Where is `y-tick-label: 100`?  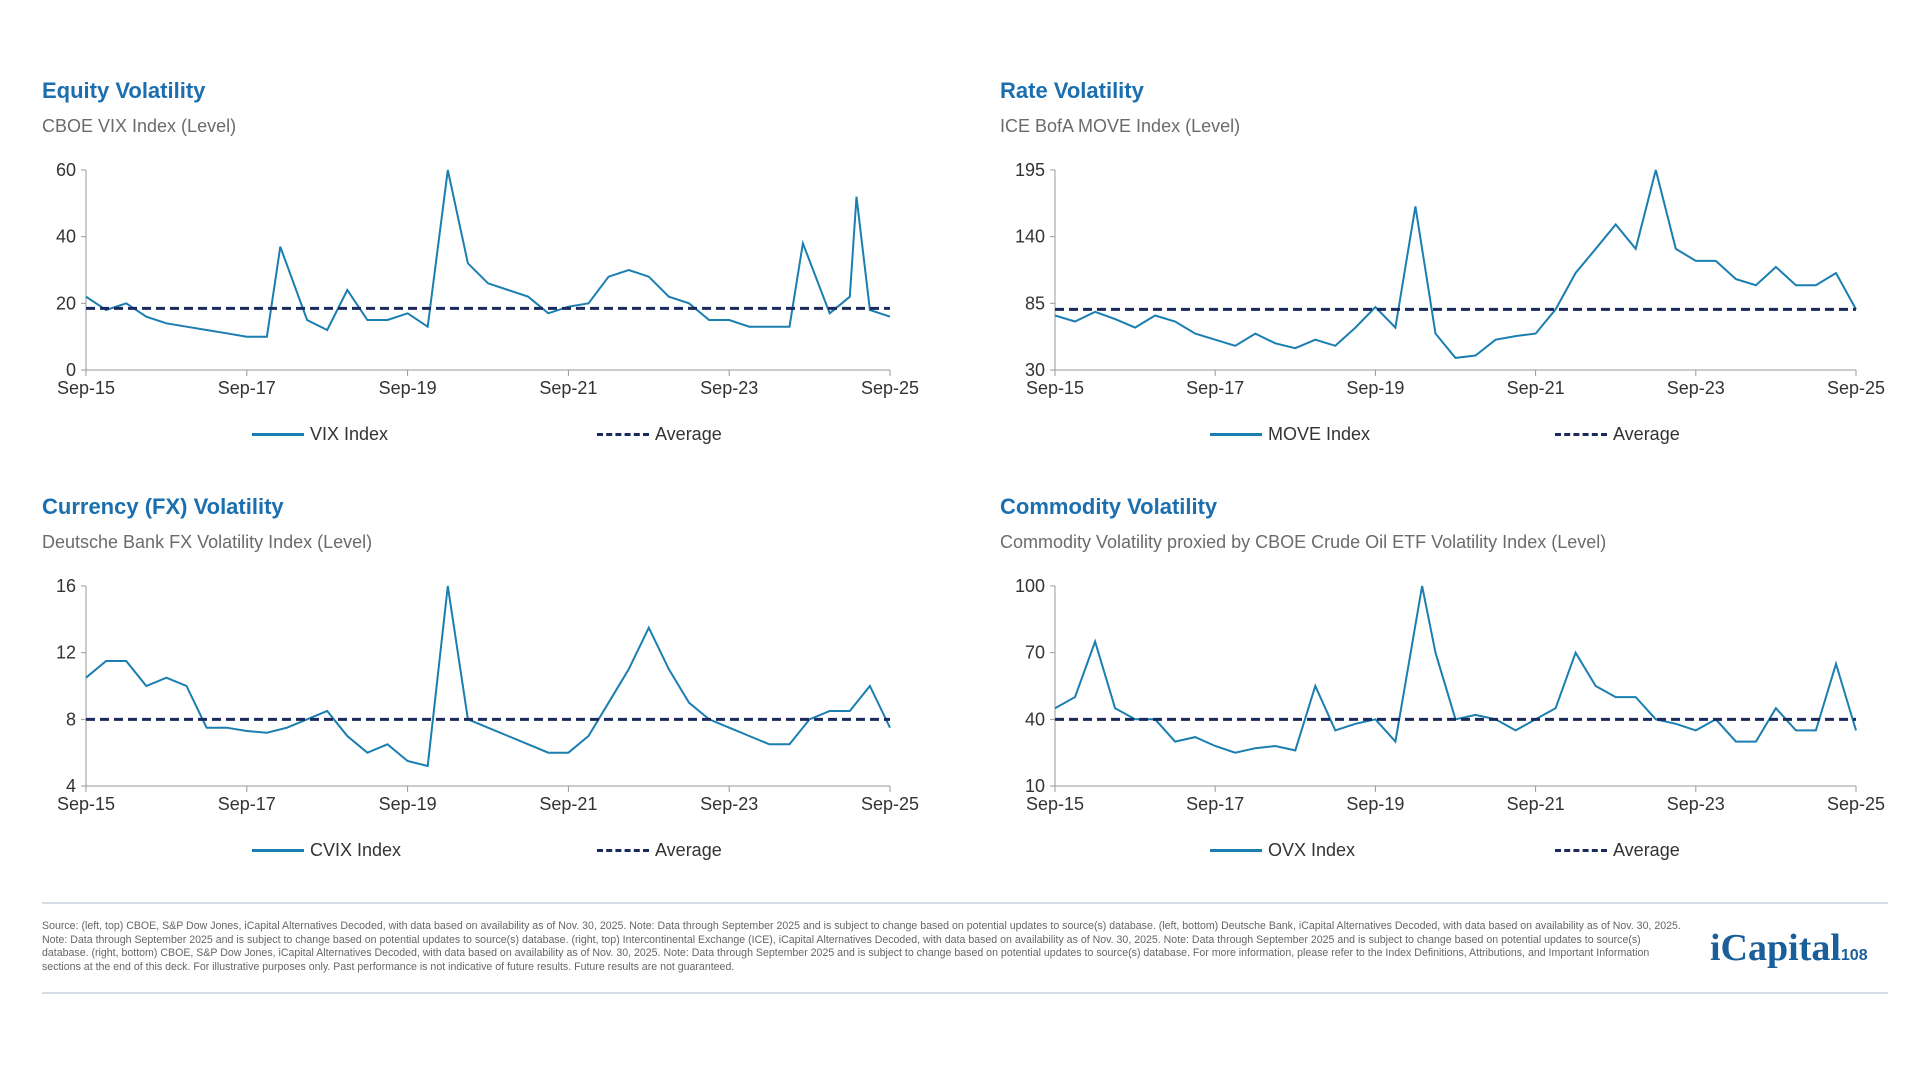 y-tick-label: 100 is located at coordinates (1030, 586).